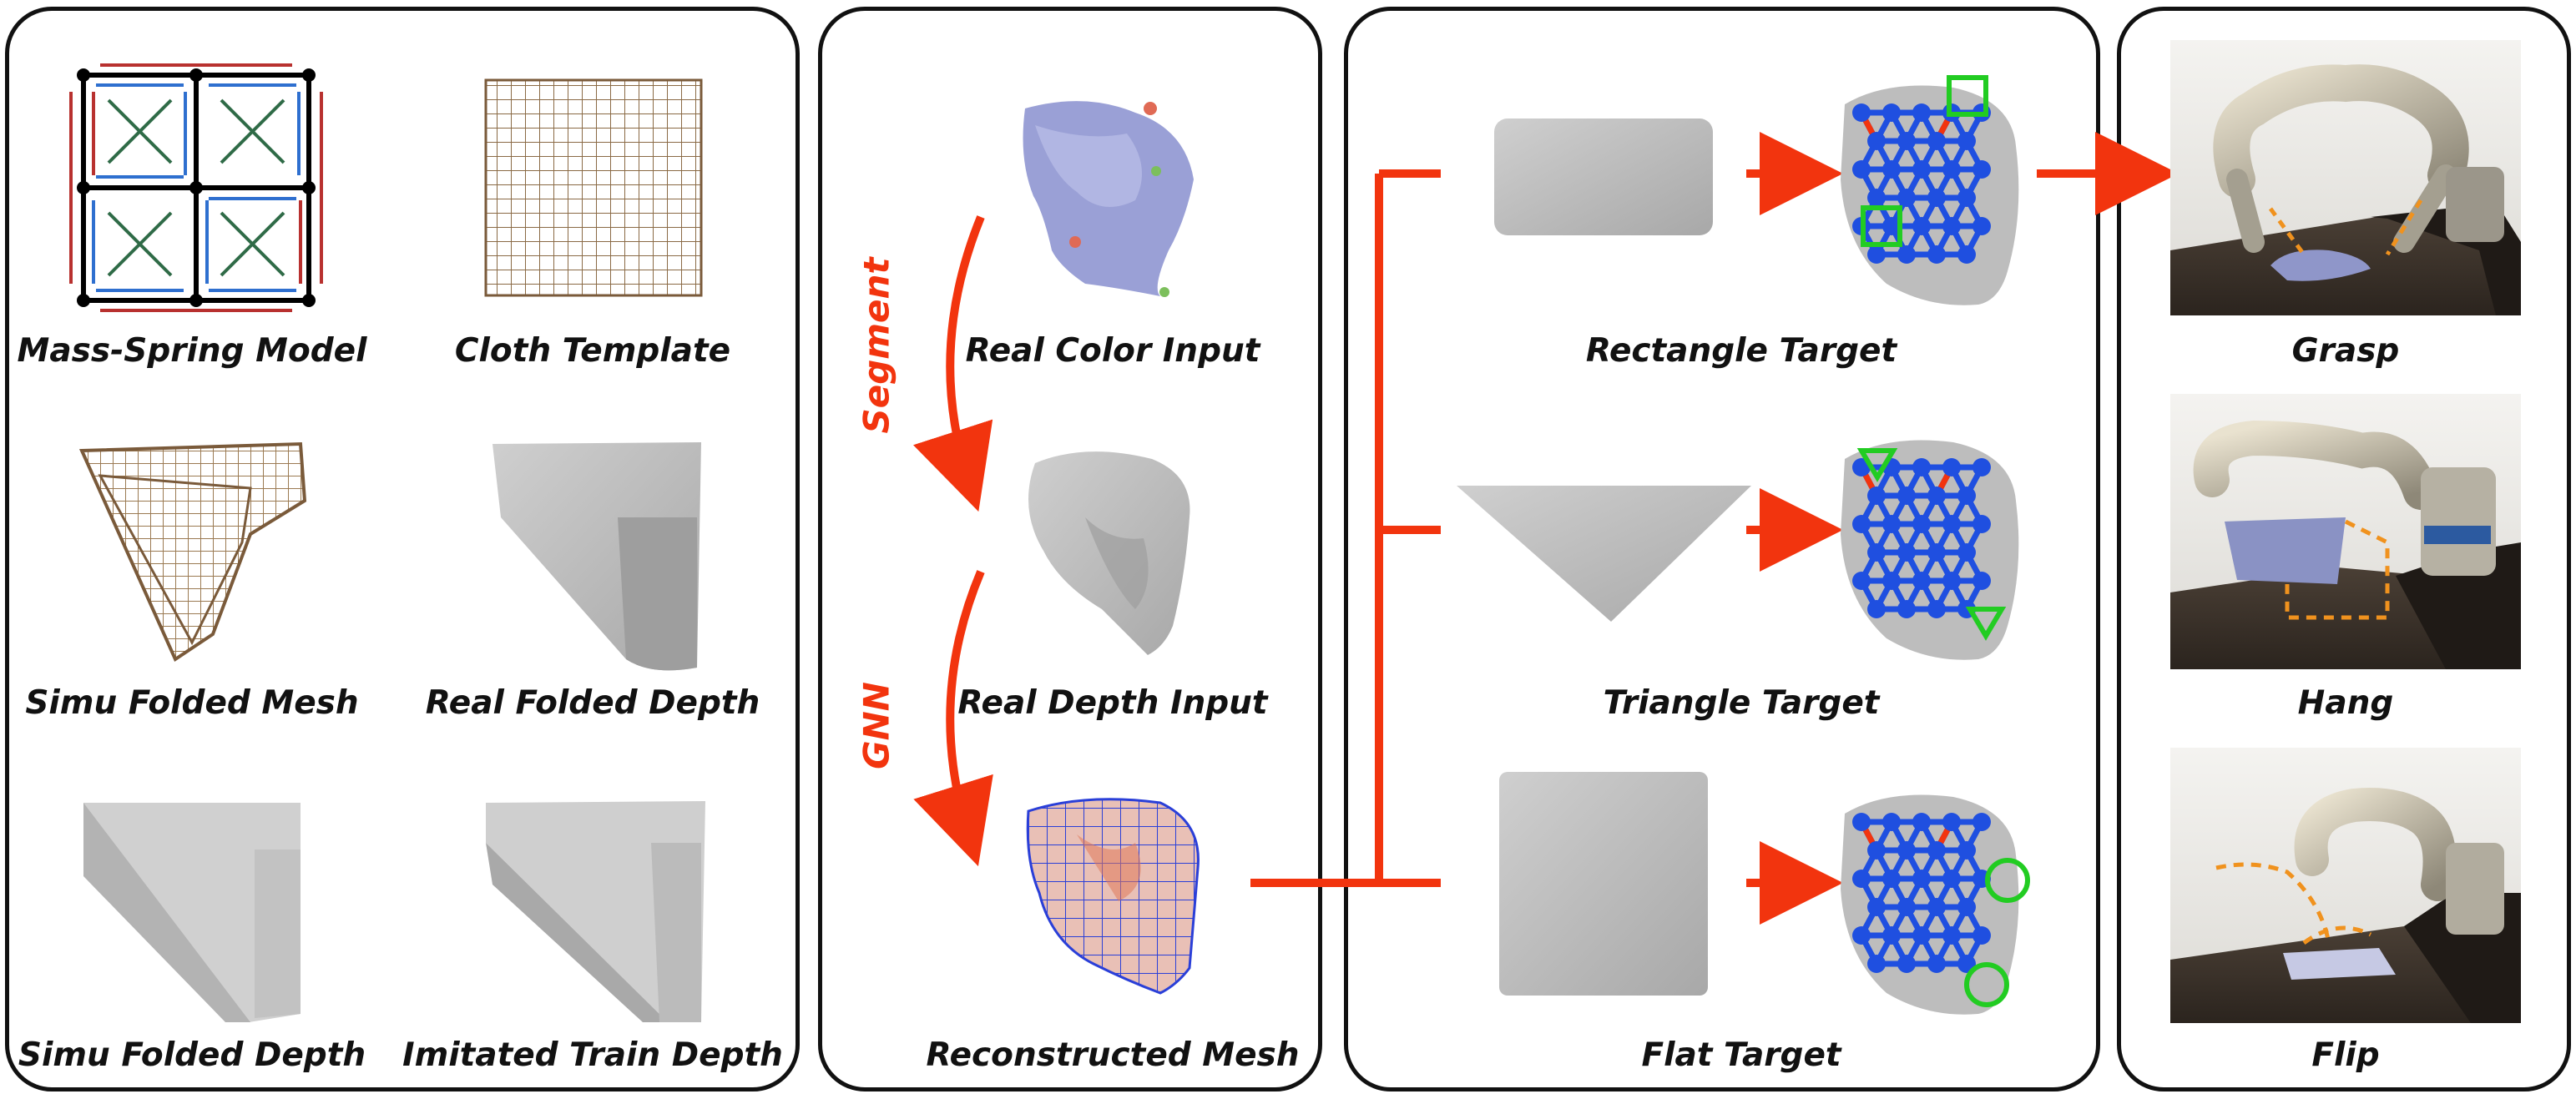 The width and height of the screenshot is (2576, 1094). I want to click on real-folded-depth-label: Real Folded Depth, so click(592, 703).